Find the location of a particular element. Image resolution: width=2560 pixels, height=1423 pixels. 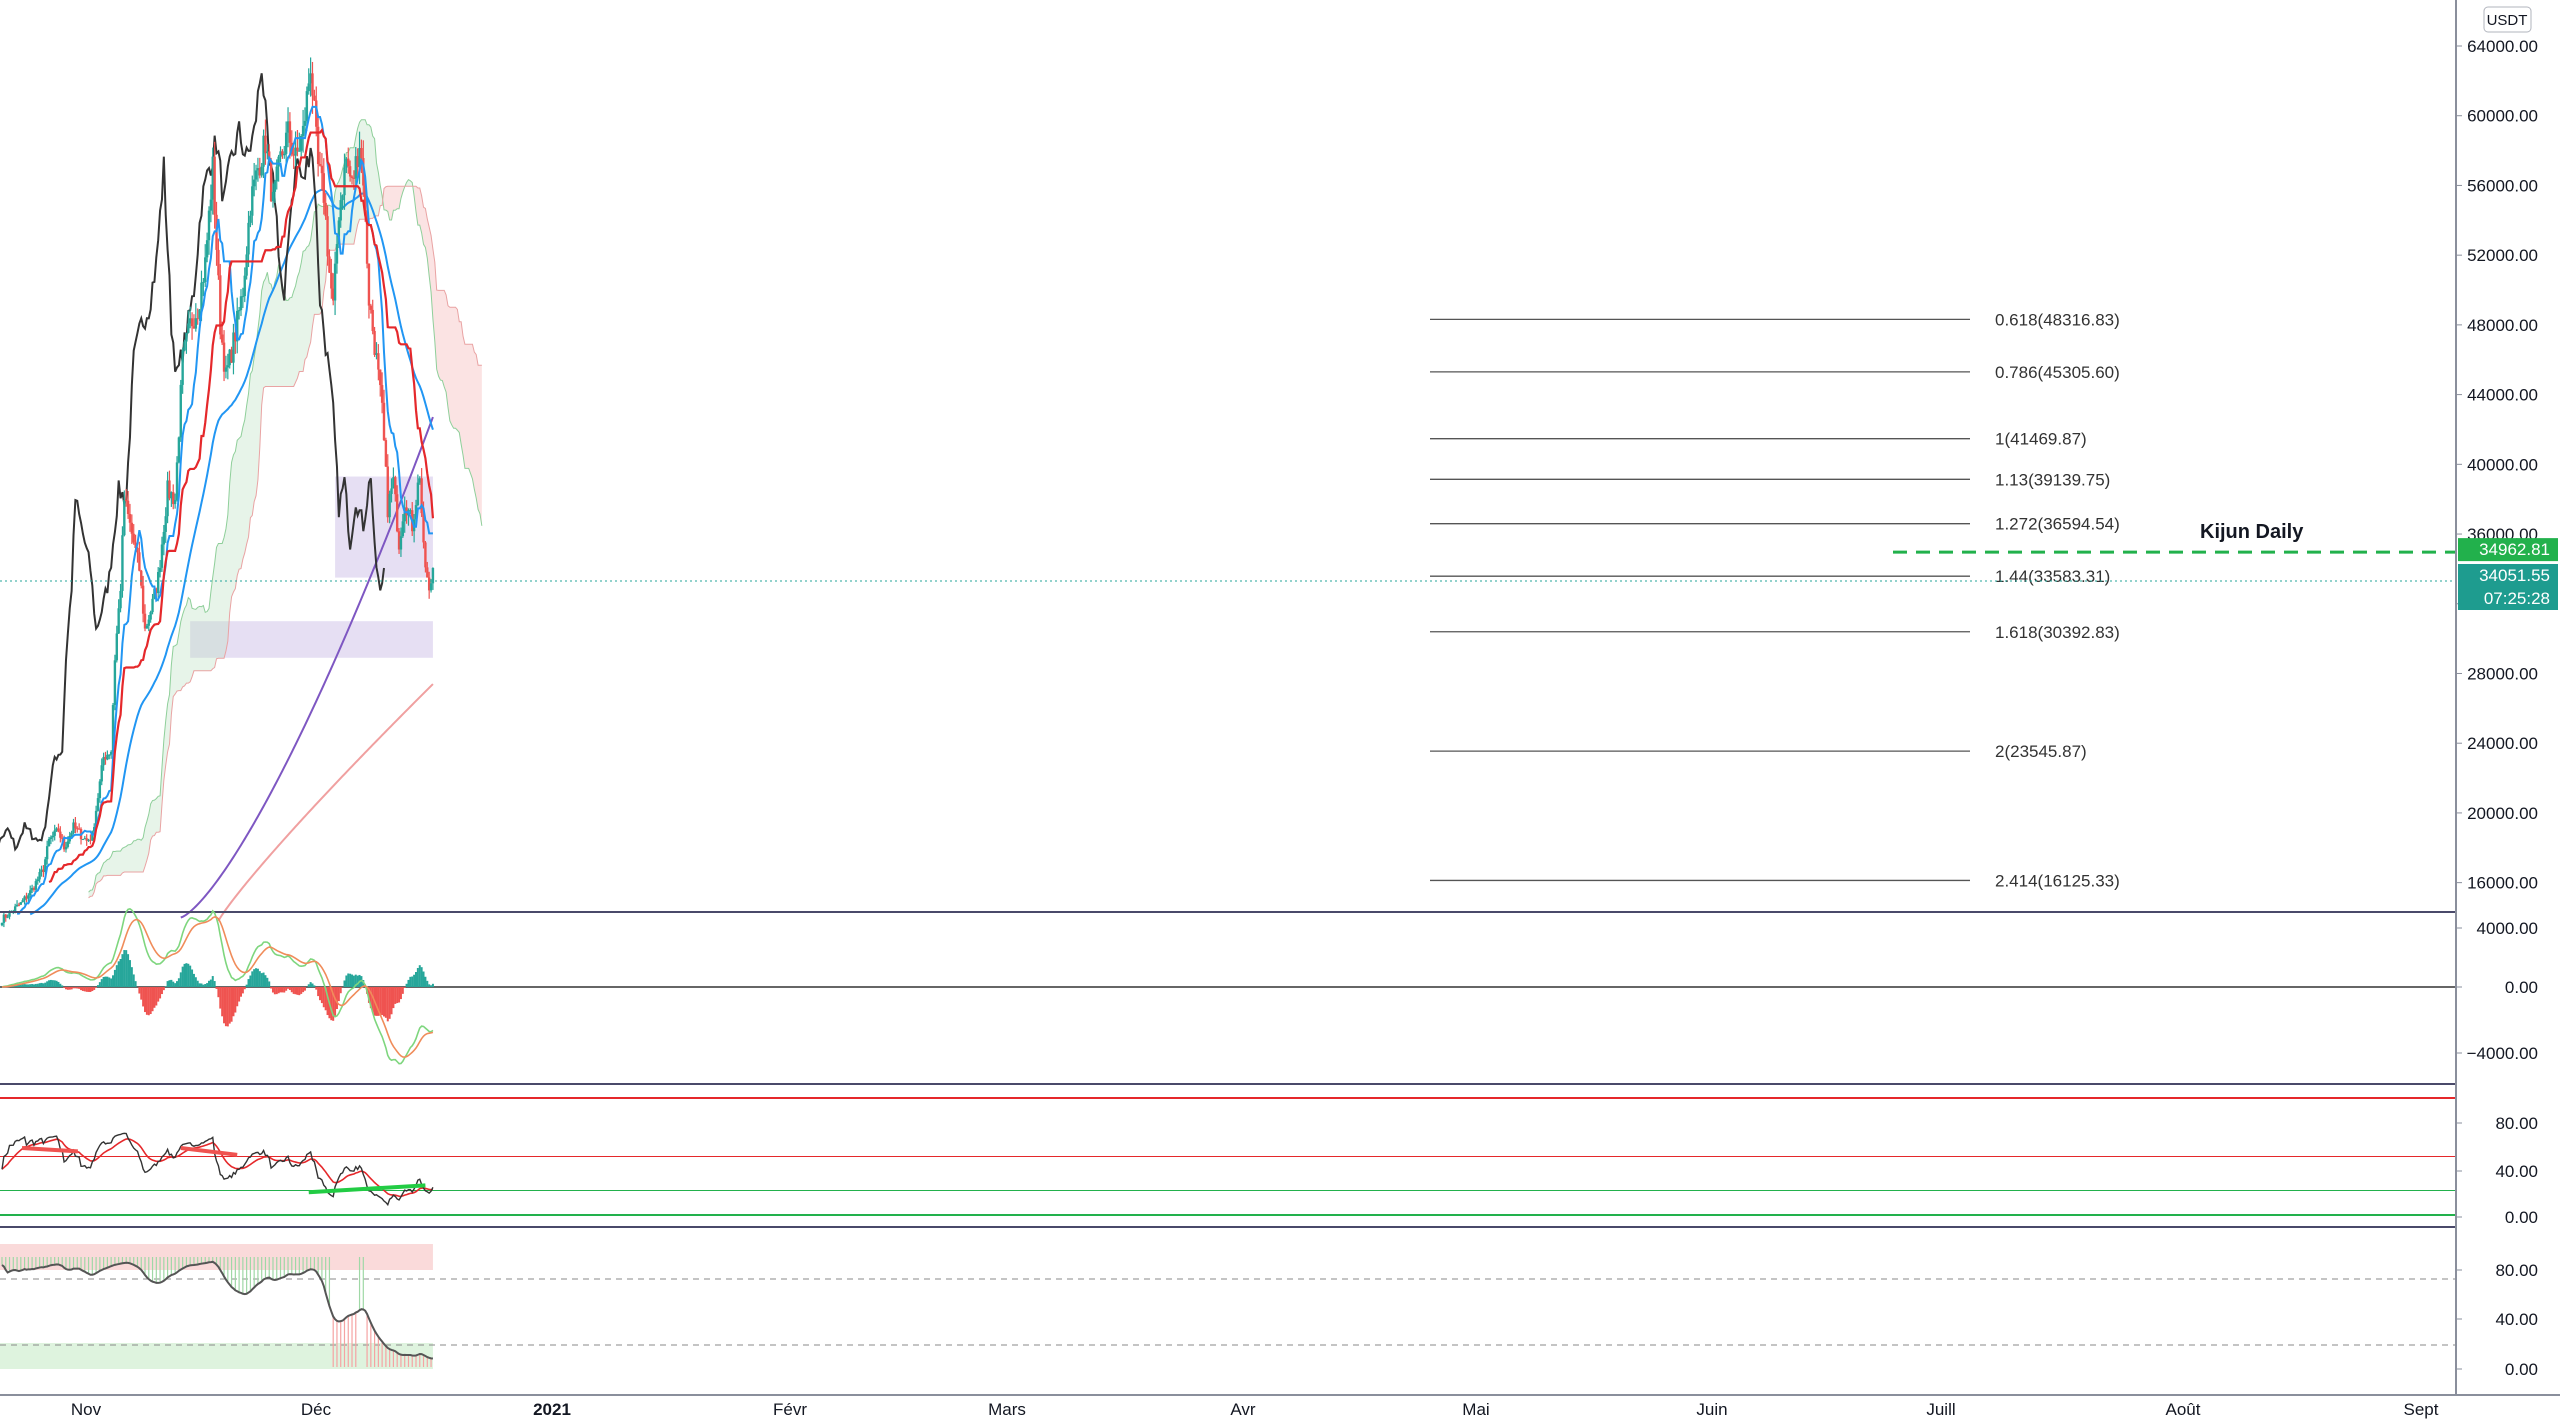

macd-pane is located at coordinates (1227, 986).